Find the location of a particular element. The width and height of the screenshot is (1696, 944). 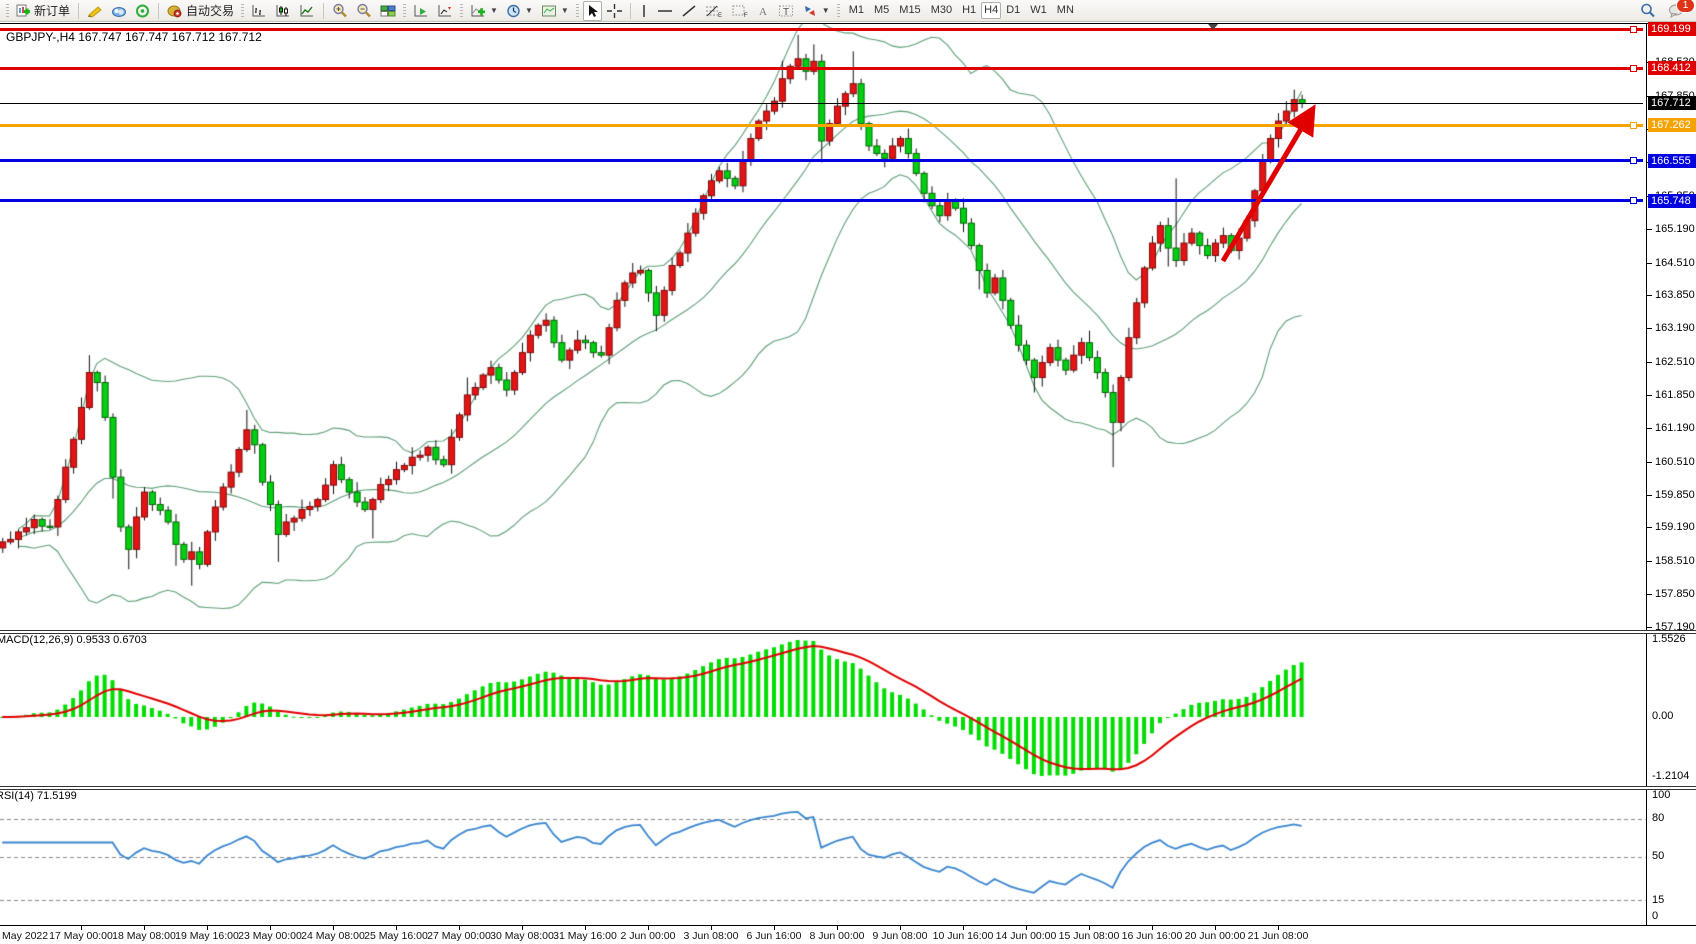

chart-shift-icon is located at coordinates (445, 10).